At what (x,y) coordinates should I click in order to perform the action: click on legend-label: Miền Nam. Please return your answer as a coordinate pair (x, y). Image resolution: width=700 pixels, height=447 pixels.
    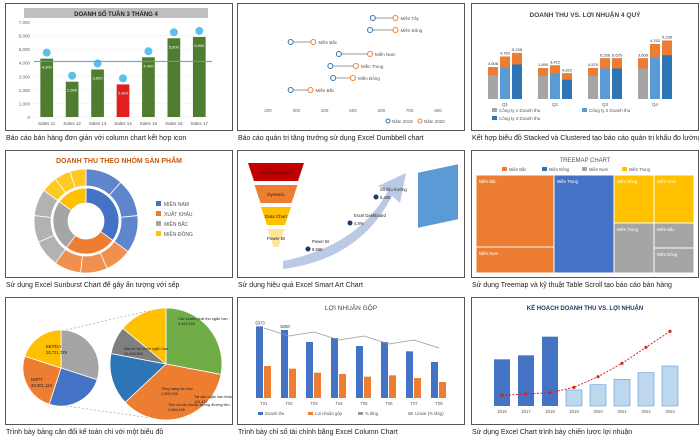
    Looking at the image, I should click on (599, 169).